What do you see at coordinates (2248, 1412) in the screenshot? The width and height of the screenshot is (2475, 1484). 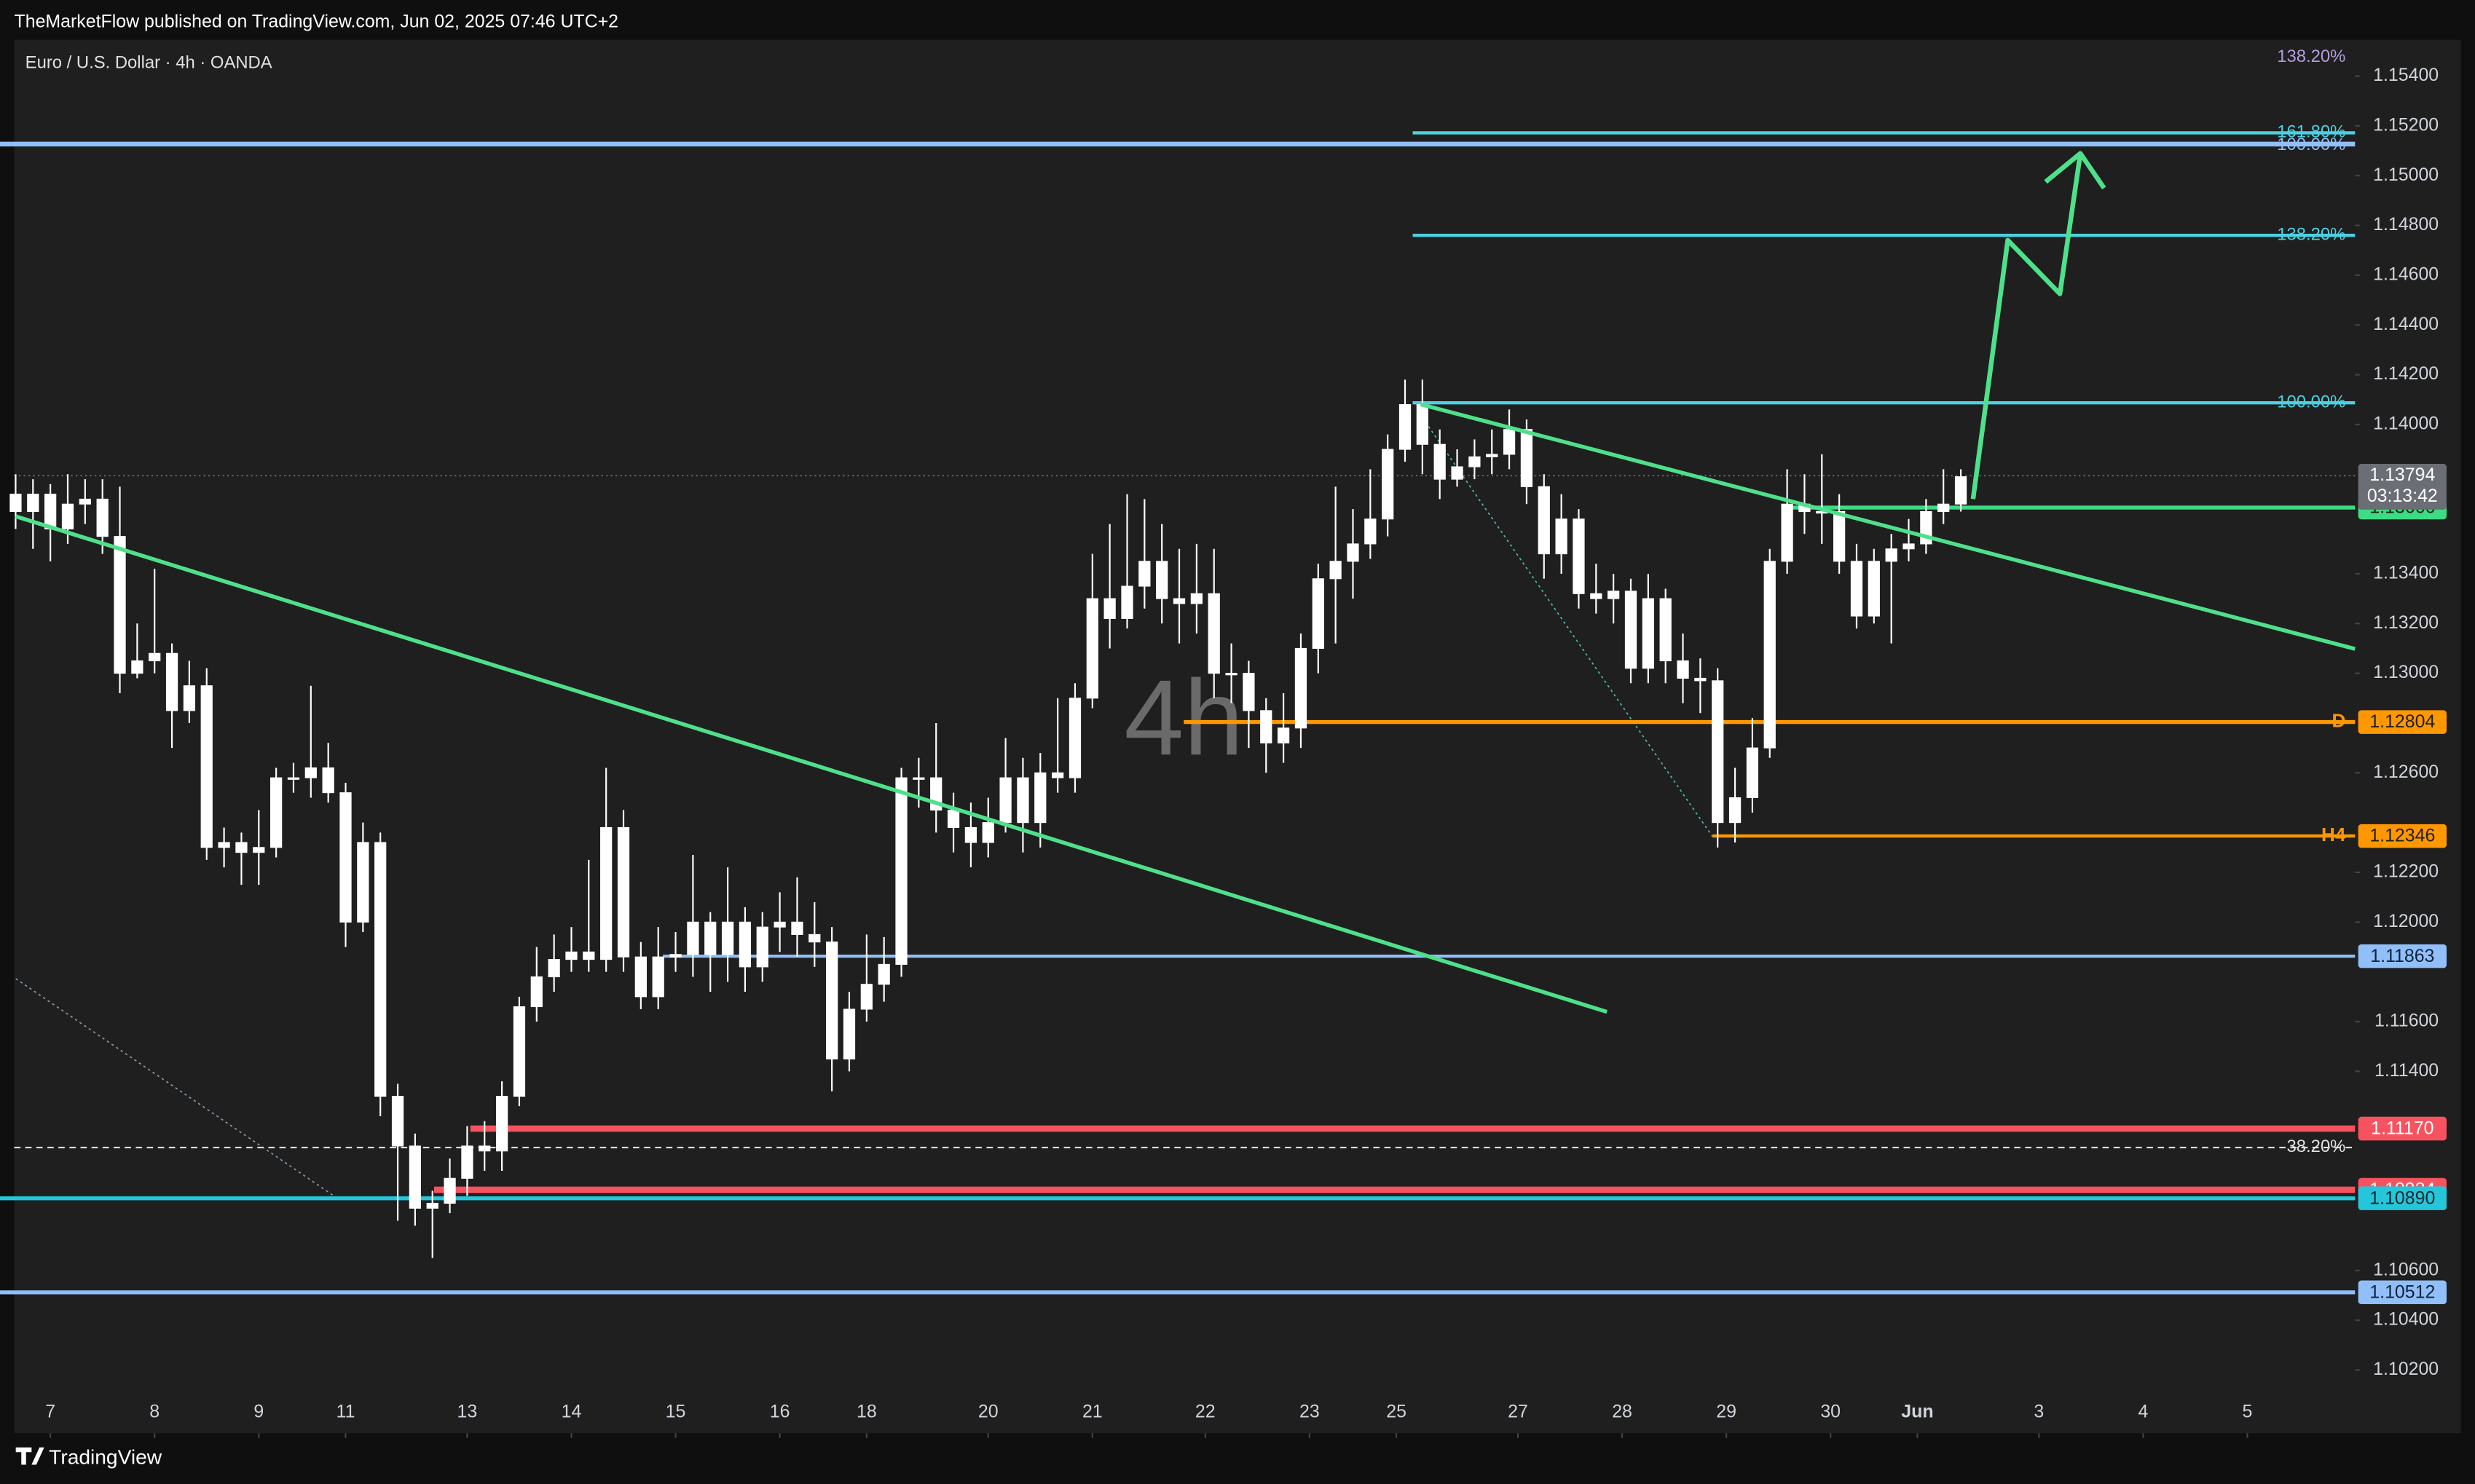 I see `x-tick-label: 5` at bounding box center [2248, 1412].